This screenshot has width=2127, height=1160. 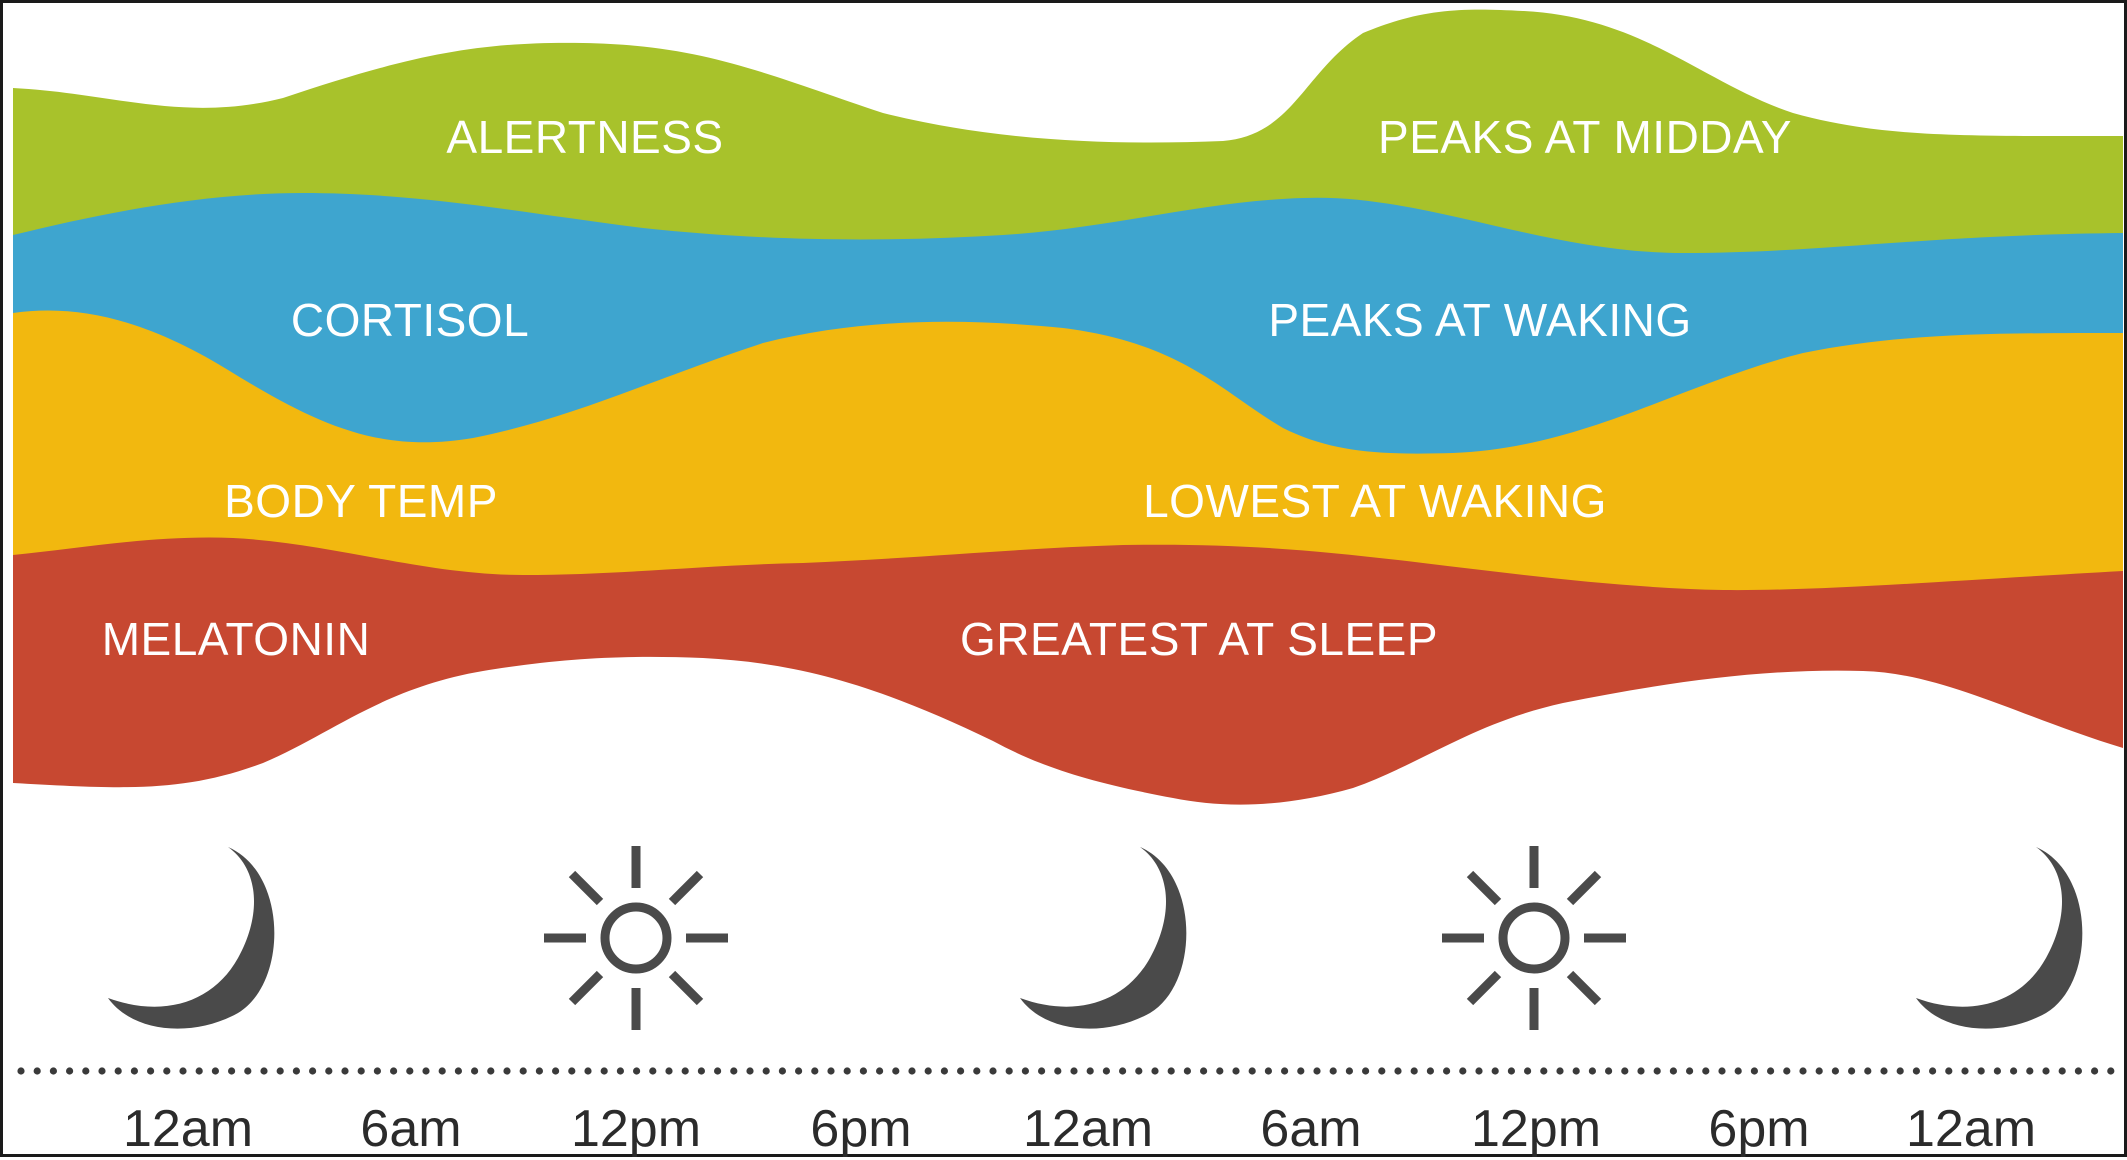 What do you see at coordinates (1536, 1129) in the screenshot?
I see `time-label: 12pm` at bounding box center [1536, 1129].